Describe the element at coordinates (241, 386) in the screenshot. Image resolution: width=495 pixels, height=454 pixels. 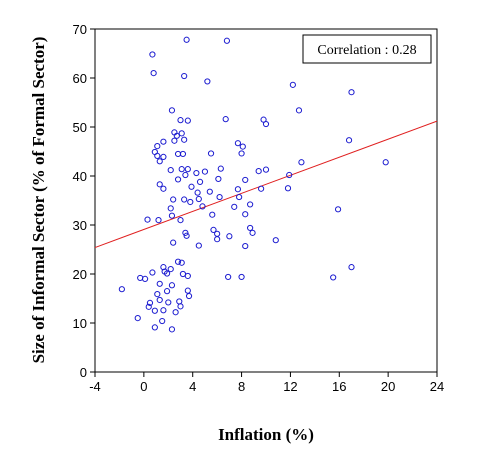
I see `x-tick-label: 8` at that location.